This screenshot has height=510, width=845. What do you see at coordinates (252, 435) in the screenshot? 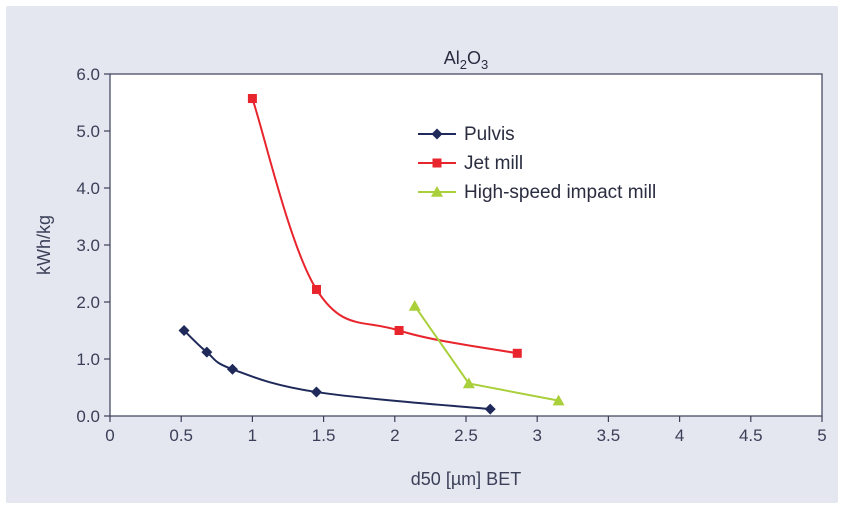
I see `x-tick-label: 1` at bounding box center [252, 435].